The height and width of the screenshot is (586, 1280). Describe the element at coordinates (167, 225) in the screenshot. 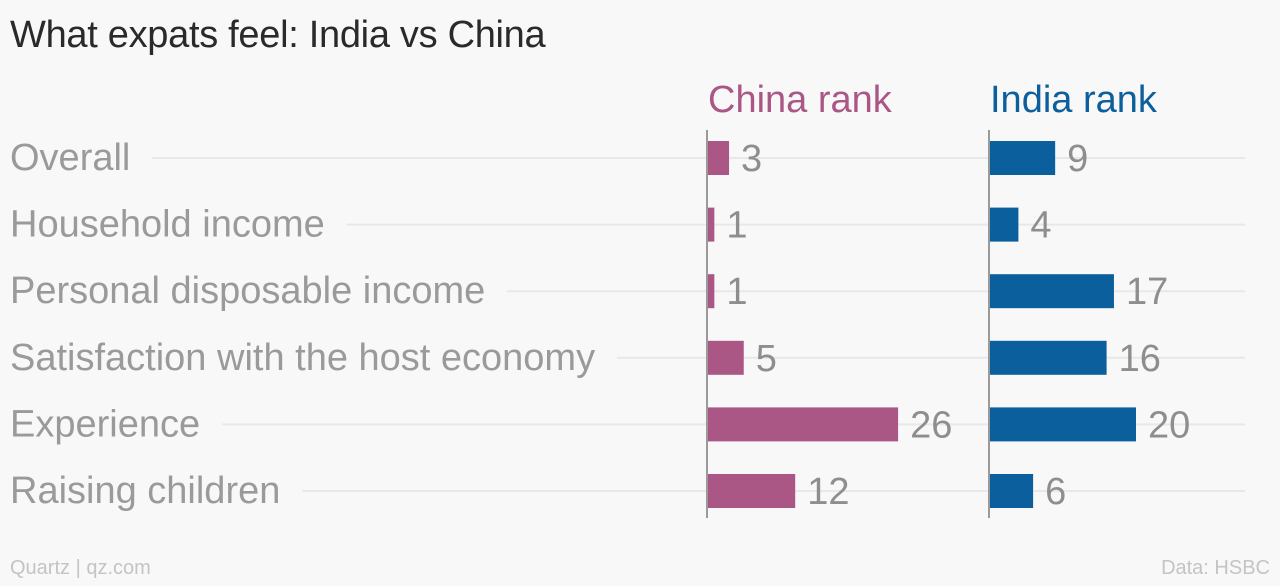

I see `category-label: Household income` at that location.